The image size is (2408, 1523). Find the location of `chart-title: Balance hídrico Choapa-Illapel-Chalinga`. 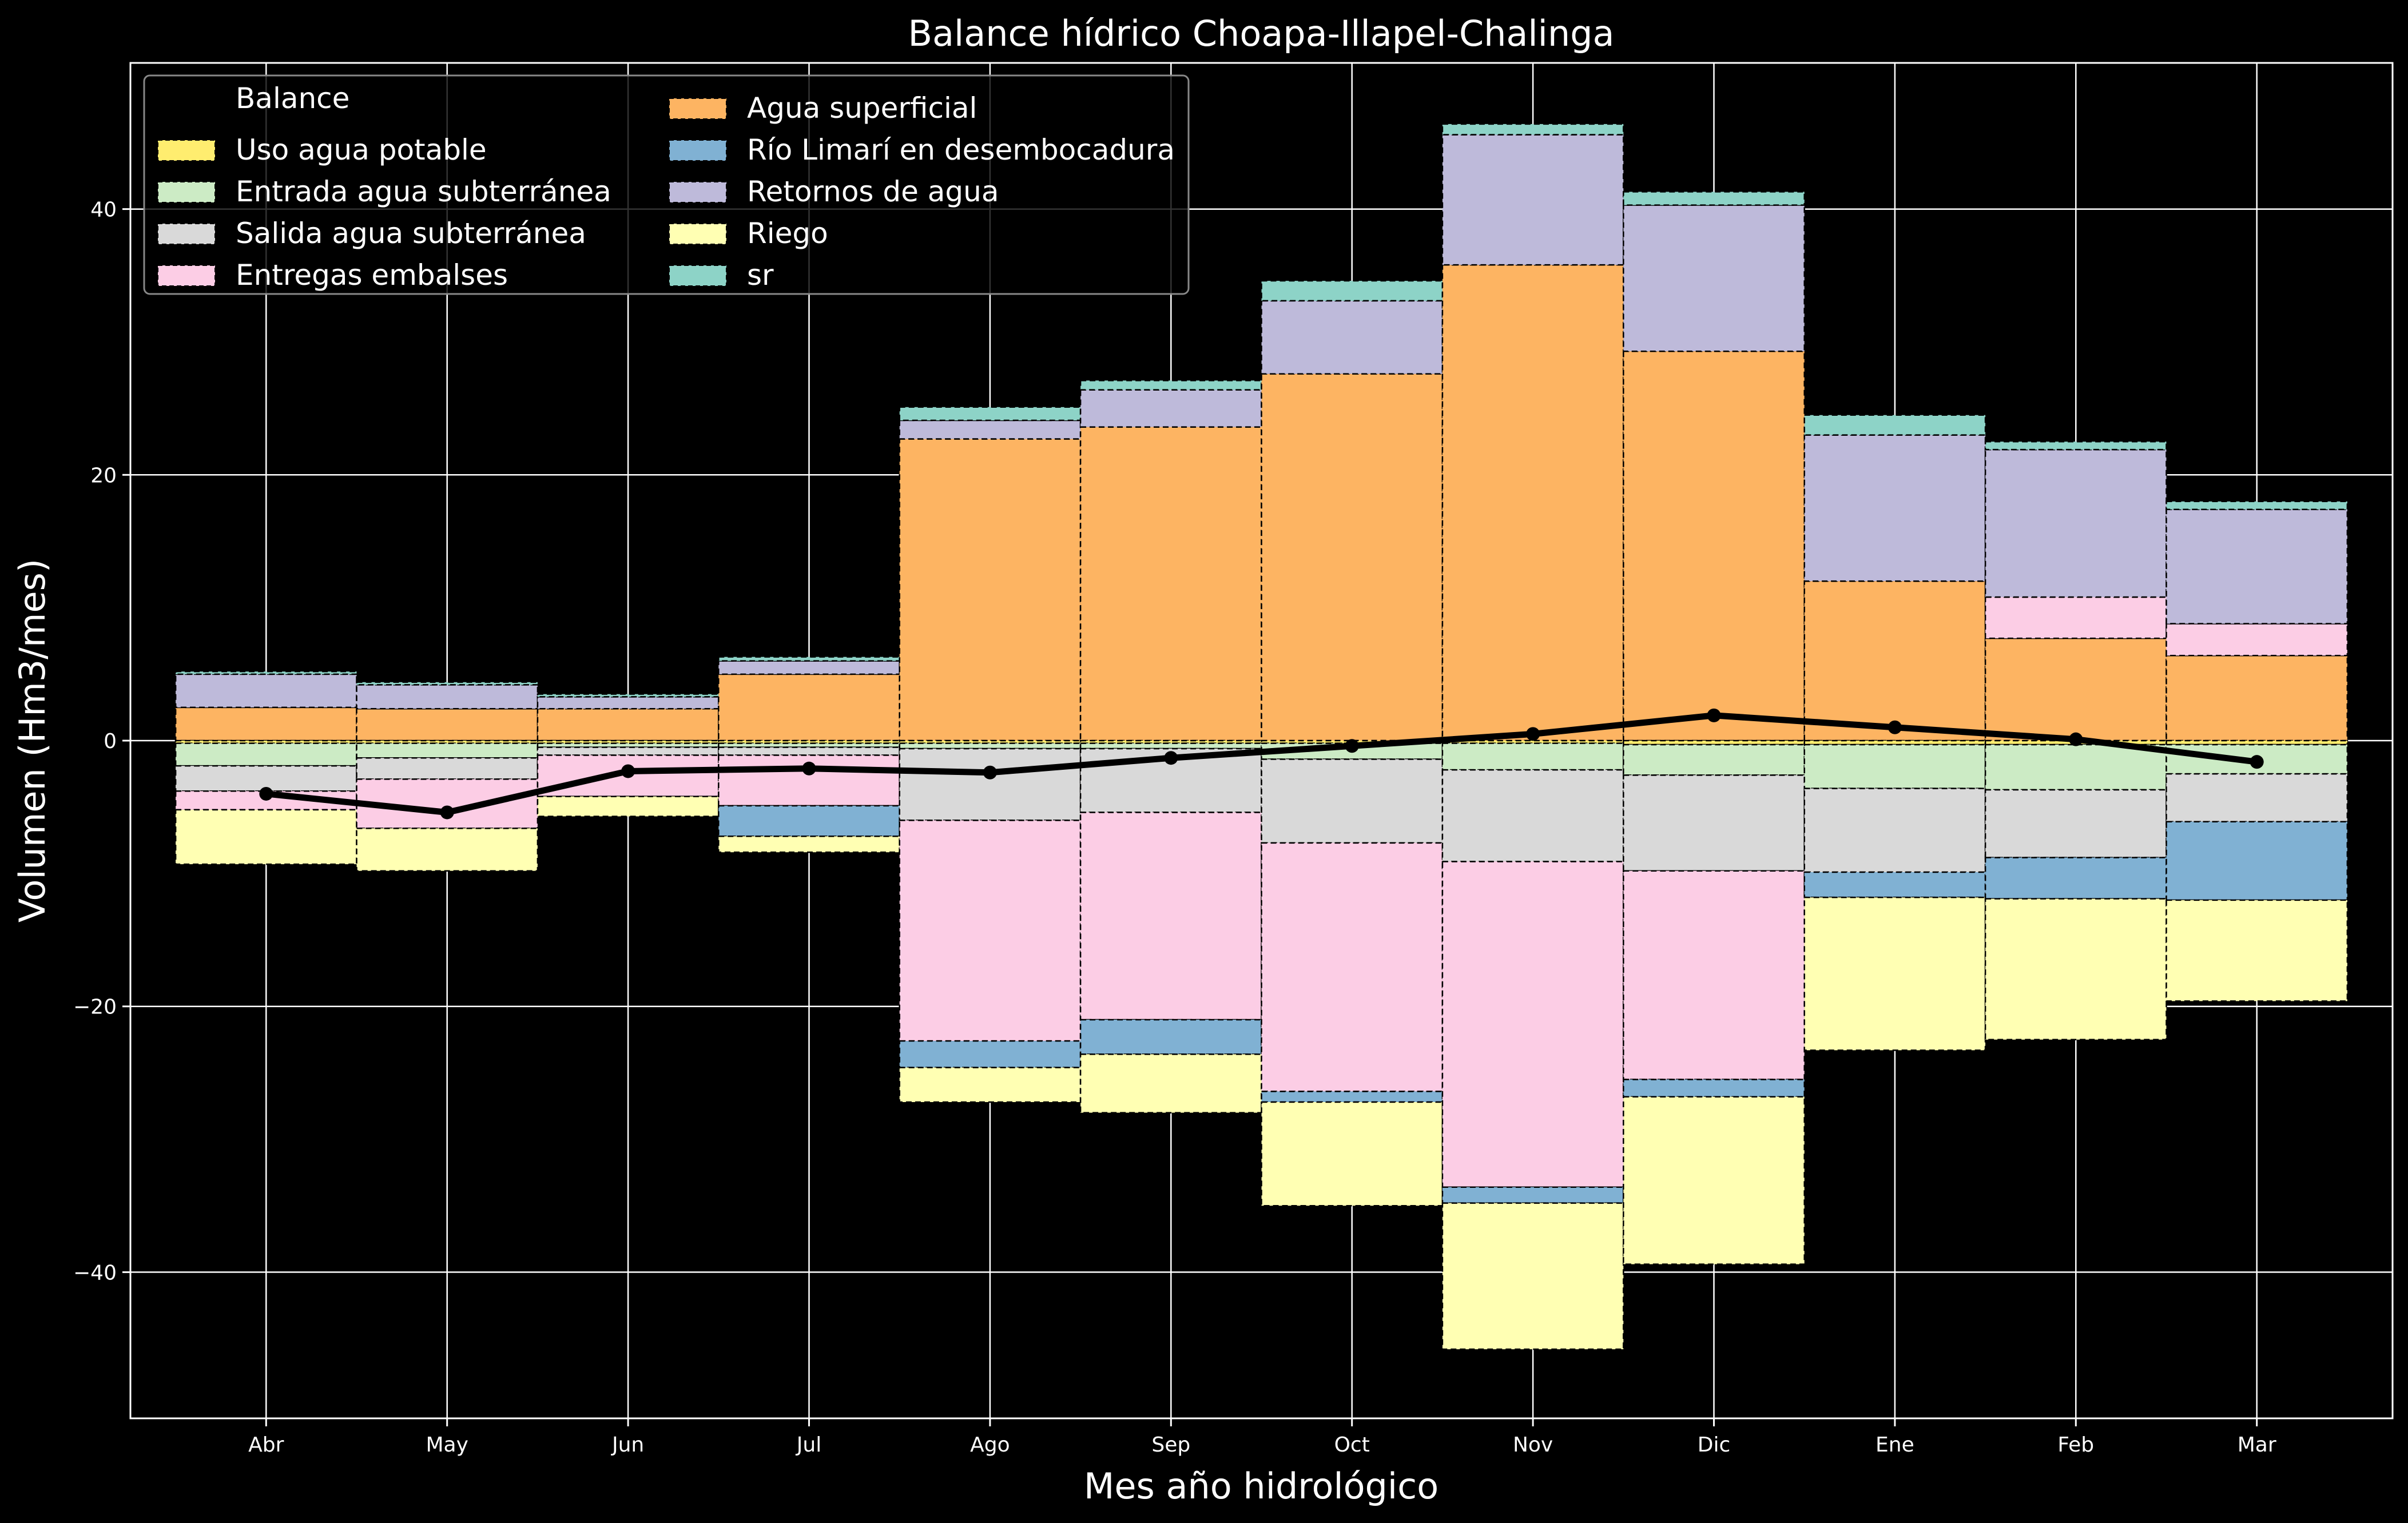

chart-title: Balance hídrico Choapa-Illapel-Chalinga is located at coordinates (1261, 33).